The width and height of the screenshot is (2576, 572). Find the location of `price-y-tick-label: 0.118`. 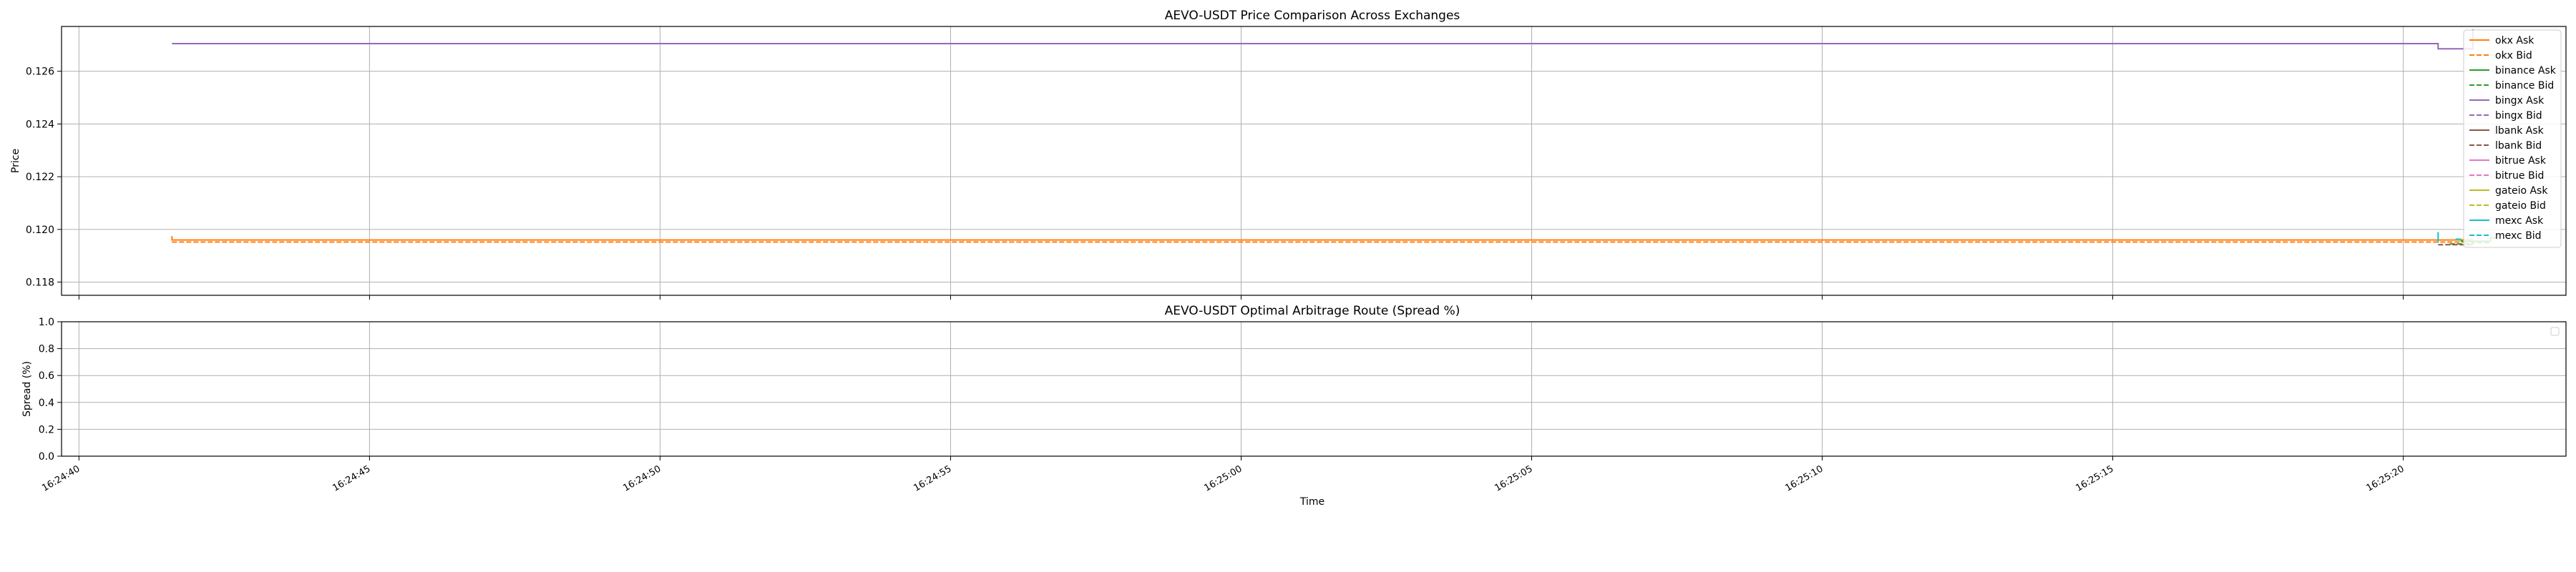

price-y-tick-label: 0.118 is located at coordinates (40, 283).